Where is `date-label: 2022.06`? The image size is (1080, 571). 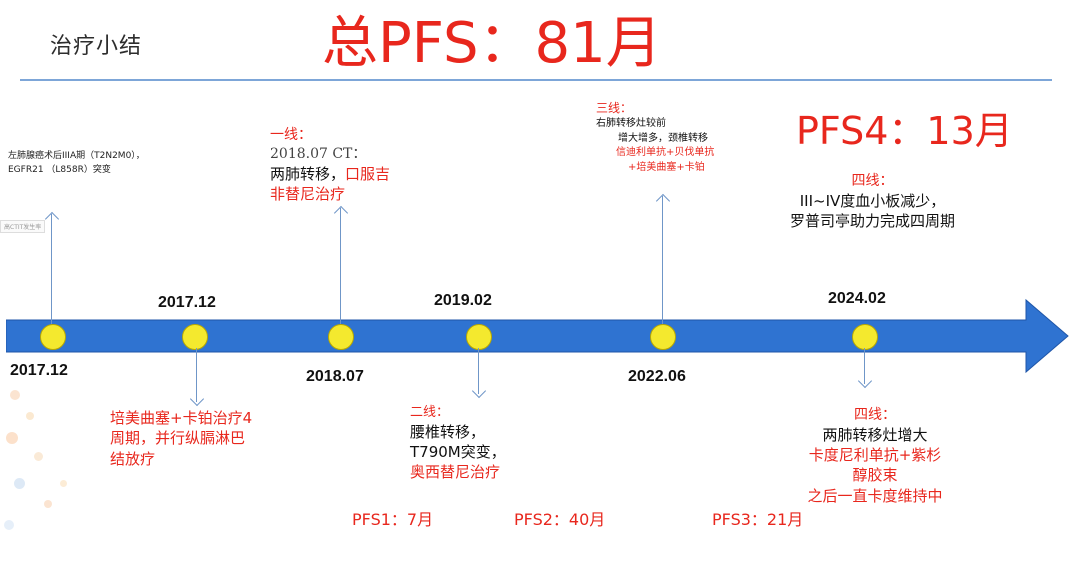 date-label: 2022.06 is located at coordinates (657, 376).